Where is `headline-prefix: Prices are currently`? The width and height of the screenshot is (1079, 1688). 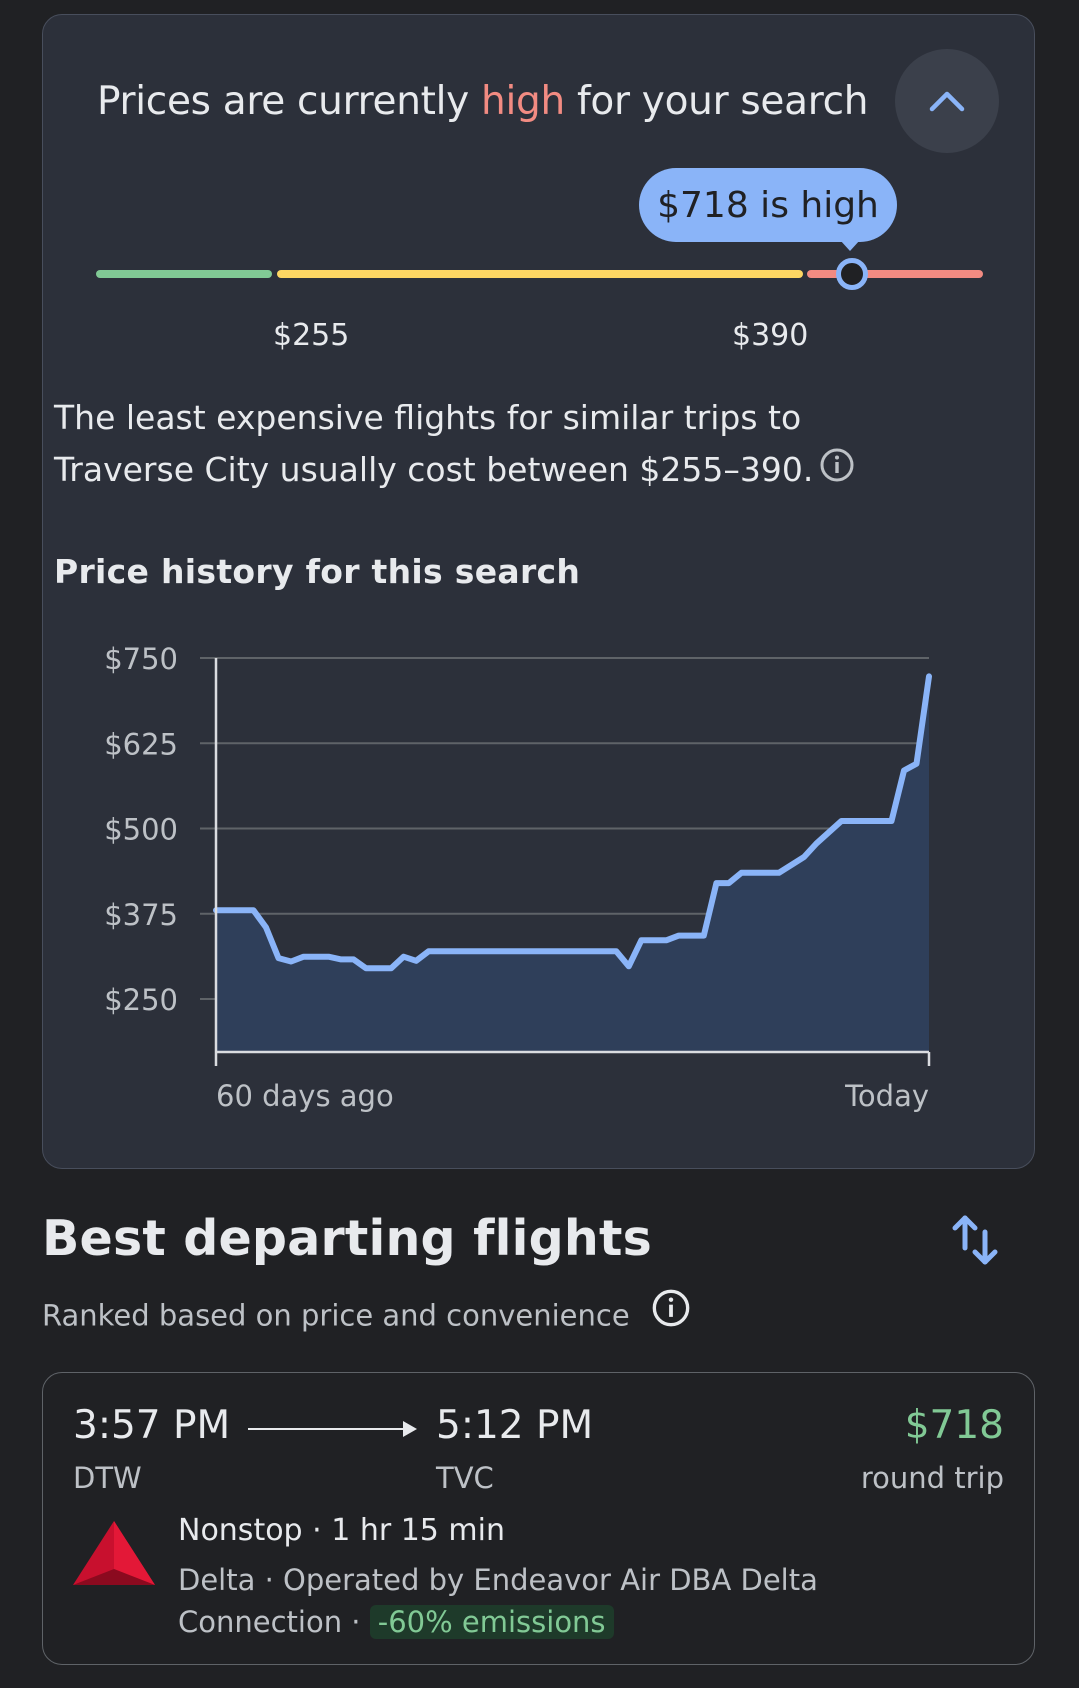 headline-prefix: Prices are currently is located at coordinates (283, 101).